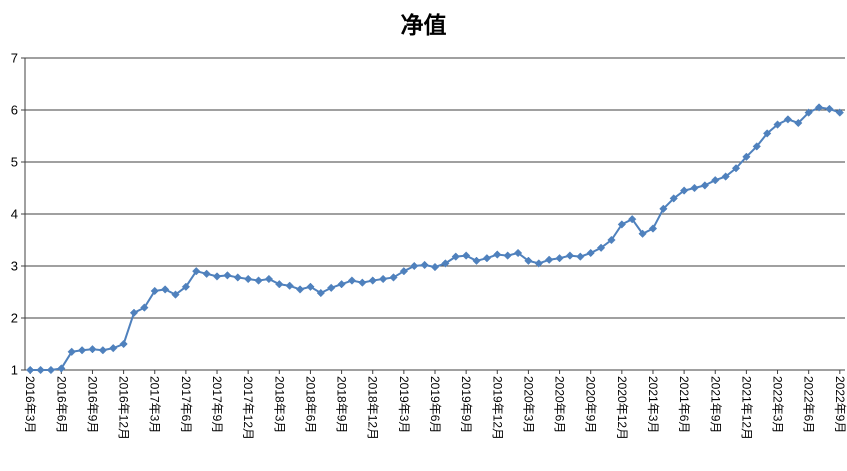 This screenshot has height=471, width=847. Describe the element at coordinates (217, 404) in the screenshot. I see `x-tick-label: 2017年9月` at that location.